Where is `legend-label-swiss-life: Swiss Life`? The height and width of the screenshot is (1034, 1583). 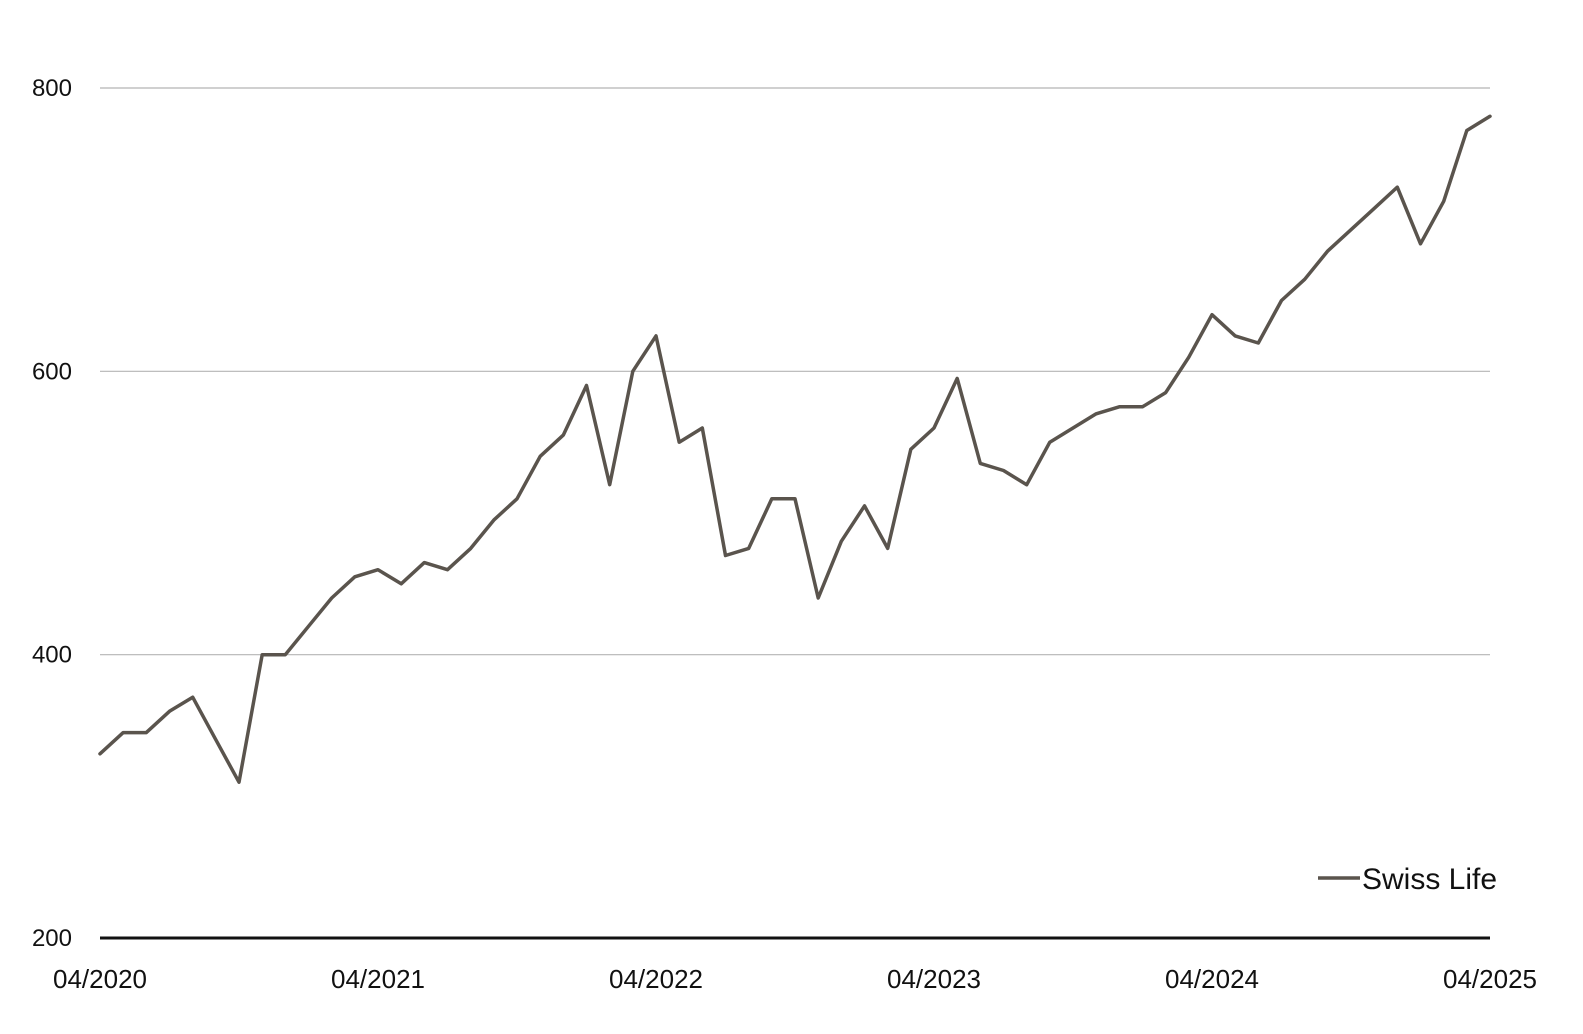
legend-label-swiss-life: Swiss Life is located at coordinates (1429, 879).